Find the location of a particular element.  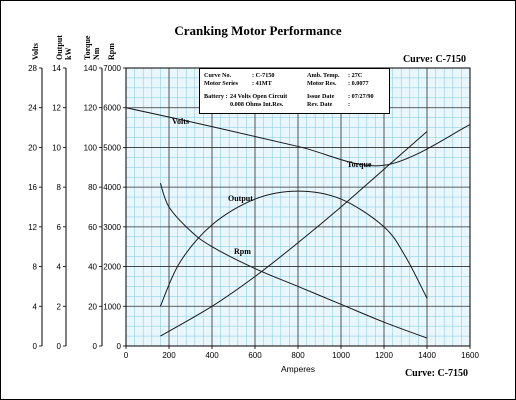

y-tick-label-volts: 24 is located at coordinates (32, 108).